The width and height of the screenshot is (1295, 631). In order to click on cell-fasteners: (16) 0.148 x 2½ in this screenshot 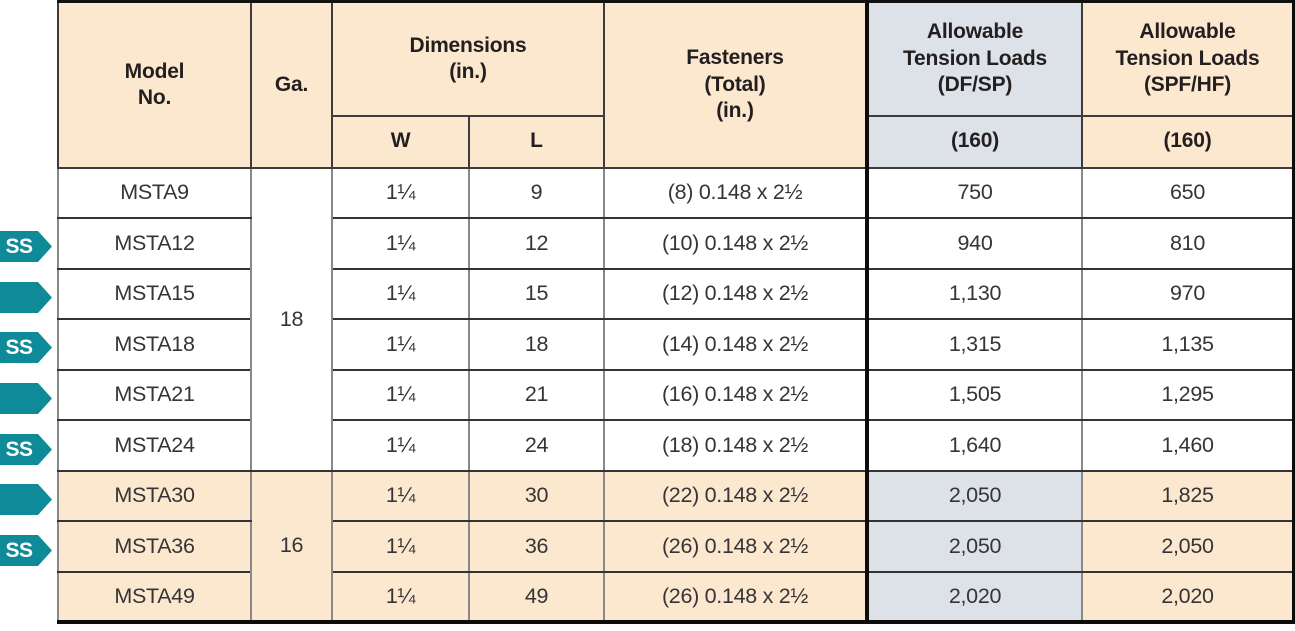, I will do `click(735, 394)`.